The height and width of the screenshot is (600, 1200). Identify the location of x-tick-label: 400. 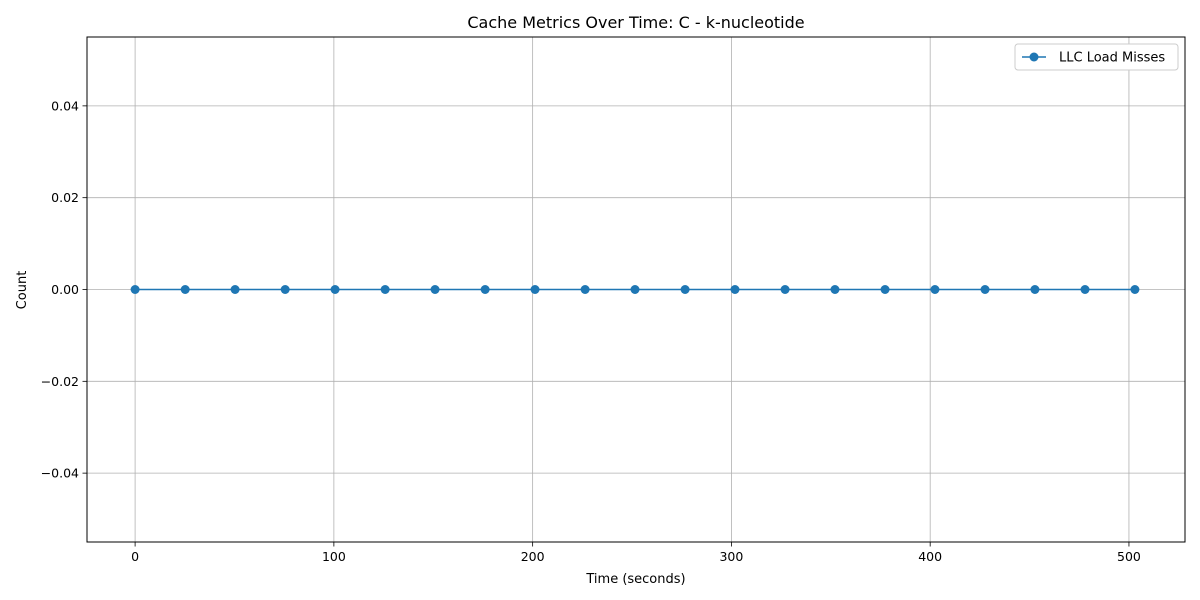
(930, 556).